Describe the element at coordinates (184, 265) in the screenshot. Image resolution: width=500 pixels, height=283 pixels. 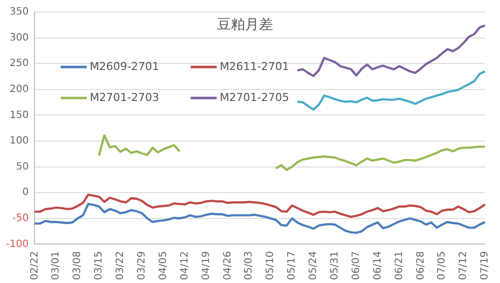
I see `x-tick-label: 04/12` at that location.